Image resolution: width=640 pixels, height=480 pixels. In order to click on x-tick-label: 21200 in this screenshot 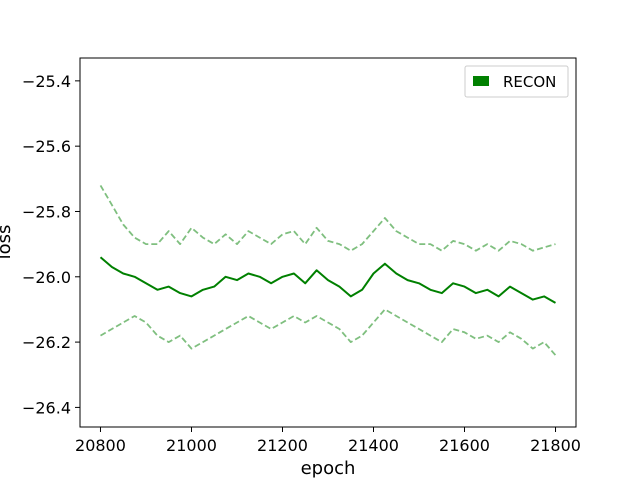, I will do `click(282, 445)`.